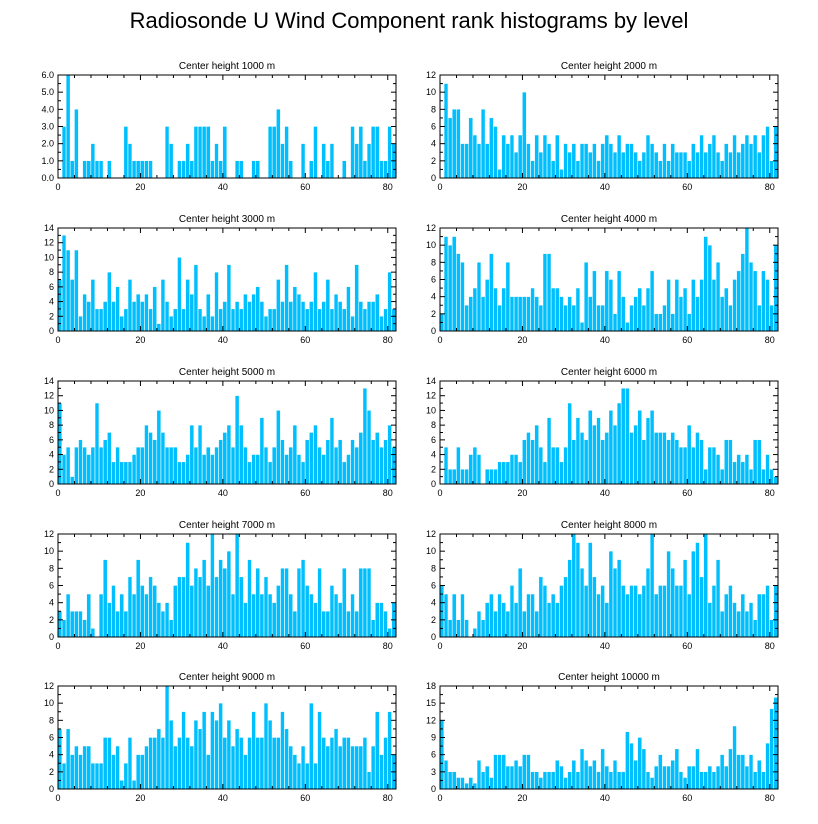  I want to click on panel-title: Center height 1000 m, so click(227, 66).